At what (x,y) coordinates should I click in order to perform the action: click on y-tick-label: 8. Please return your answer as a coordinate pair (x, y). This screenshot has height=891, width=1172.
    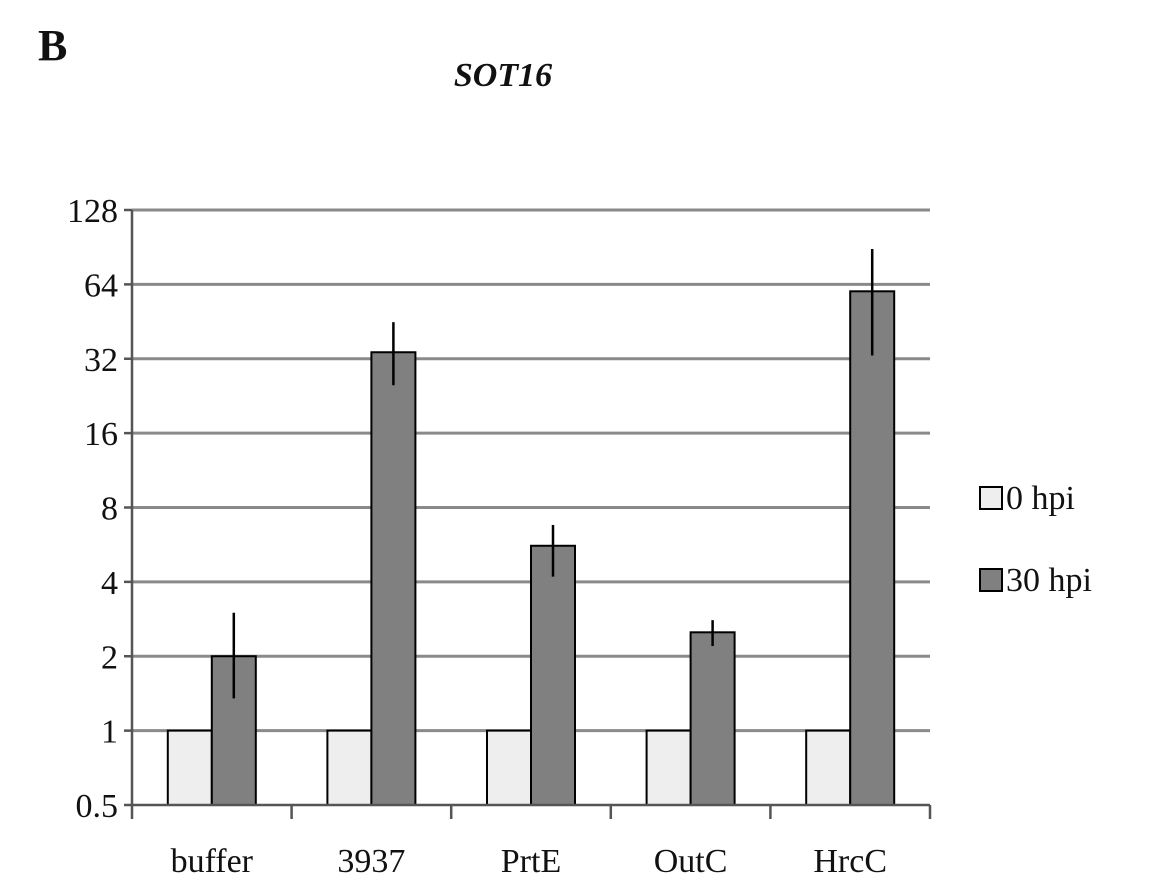
    Looking at the image, I should click on (109, 509).